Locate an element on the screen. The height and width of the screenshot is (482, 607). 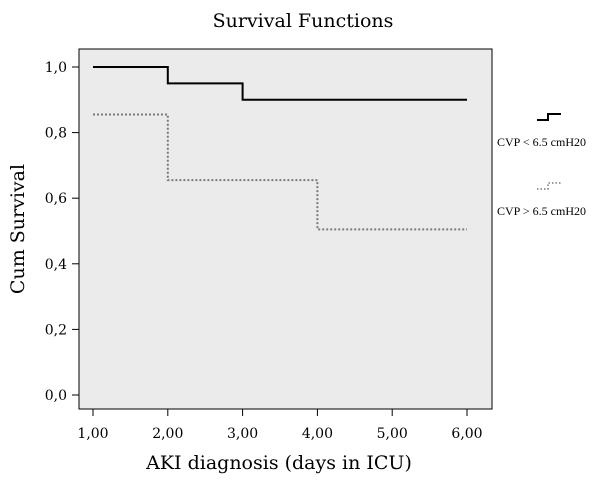
x-axis-ticks: 1,00 2,00 3,00 4,00 5,00 6,00 is located at coordinates (280, 425).